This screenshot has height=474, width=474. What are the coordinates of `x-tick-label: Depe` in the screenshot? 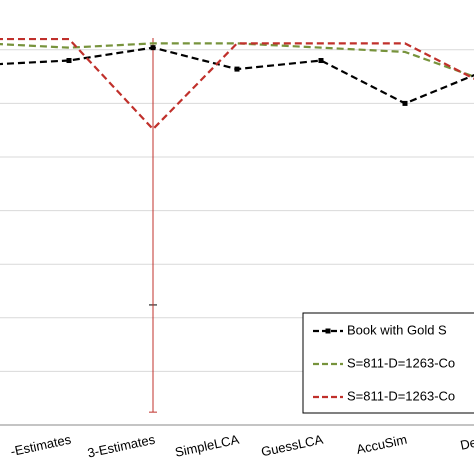 It's located at (466, 442).